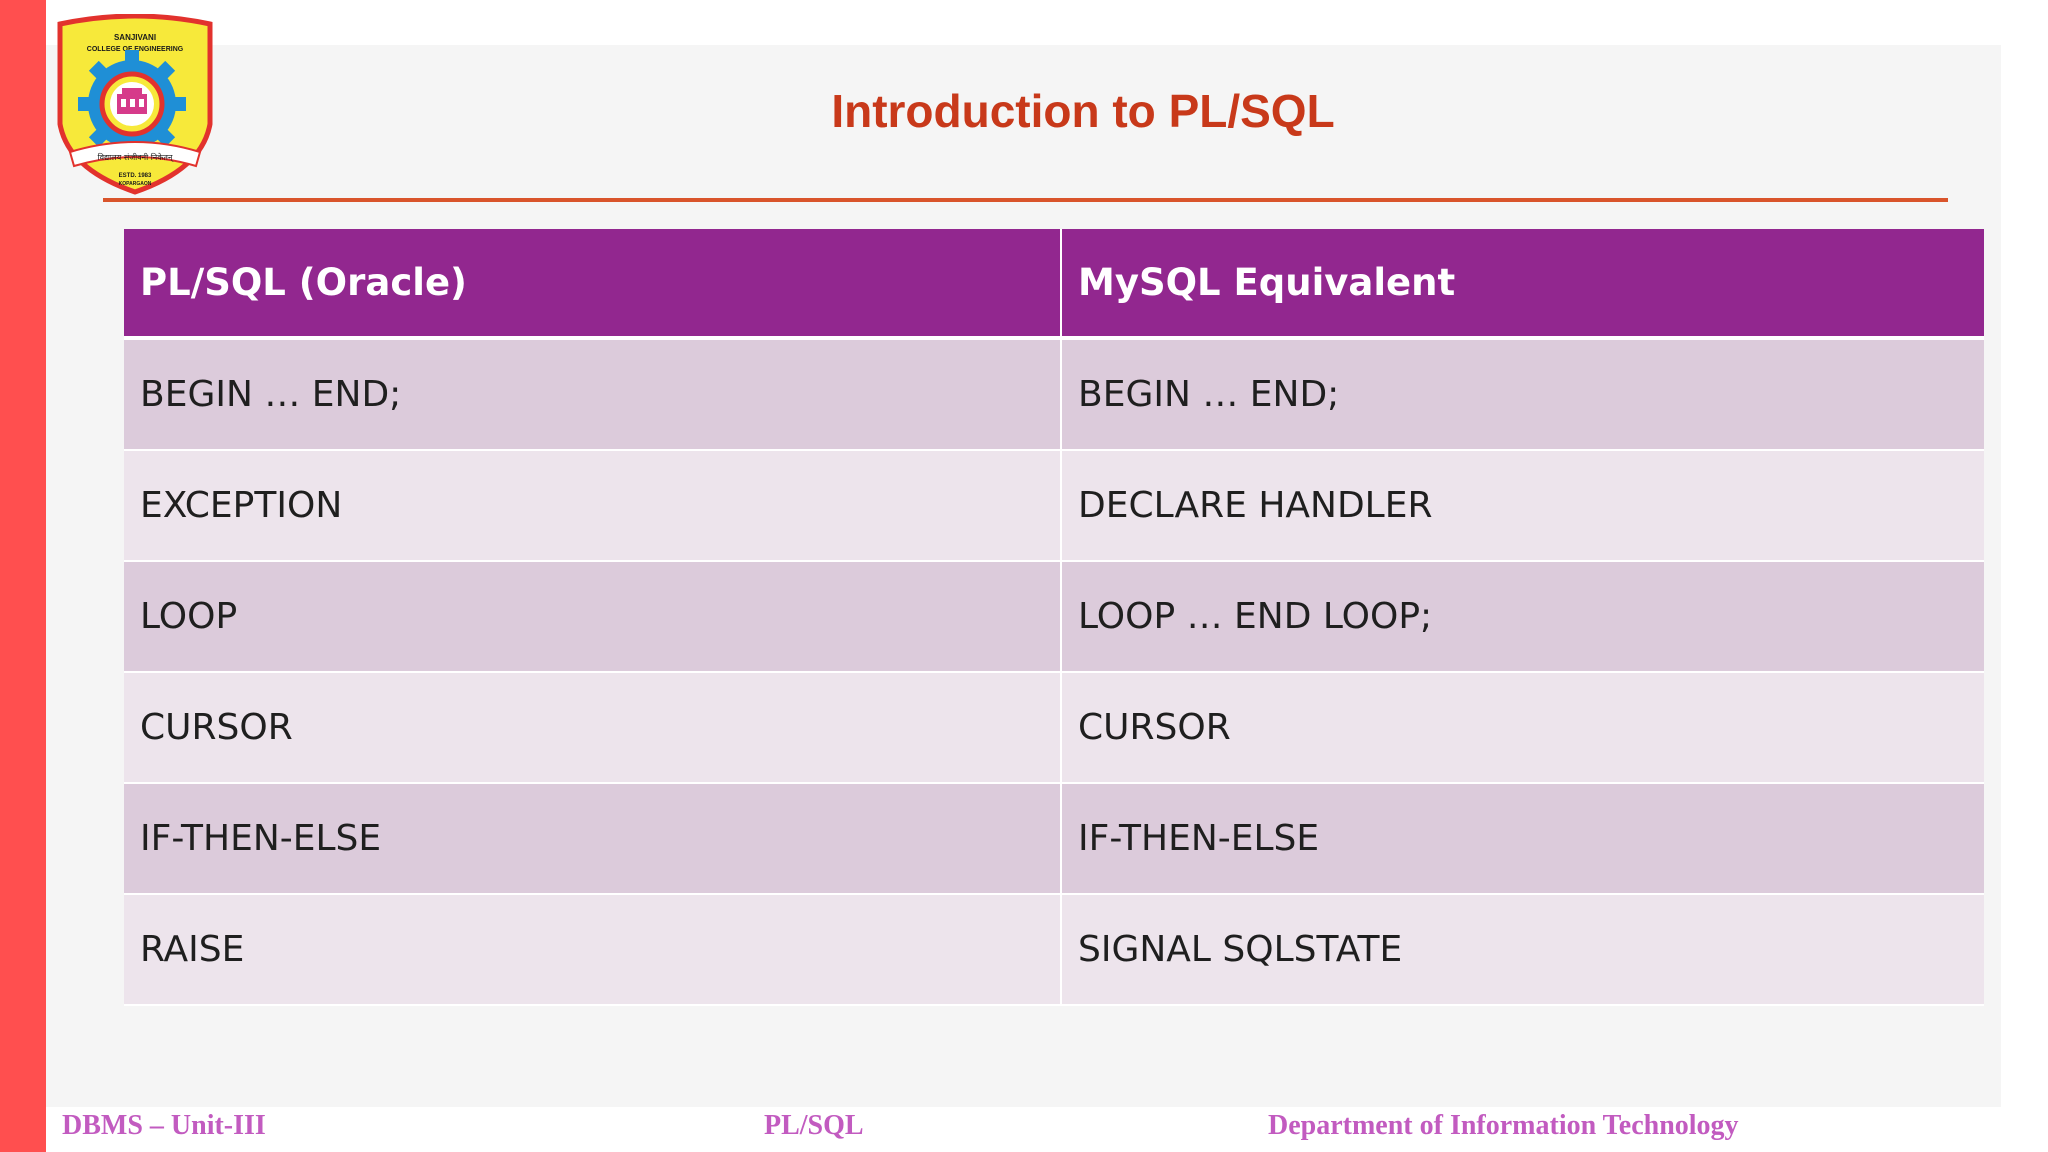 The height and width of the screenshot is (1152, 2048). I want to click on svg-text: KOPARGAON, so click(135, 184).